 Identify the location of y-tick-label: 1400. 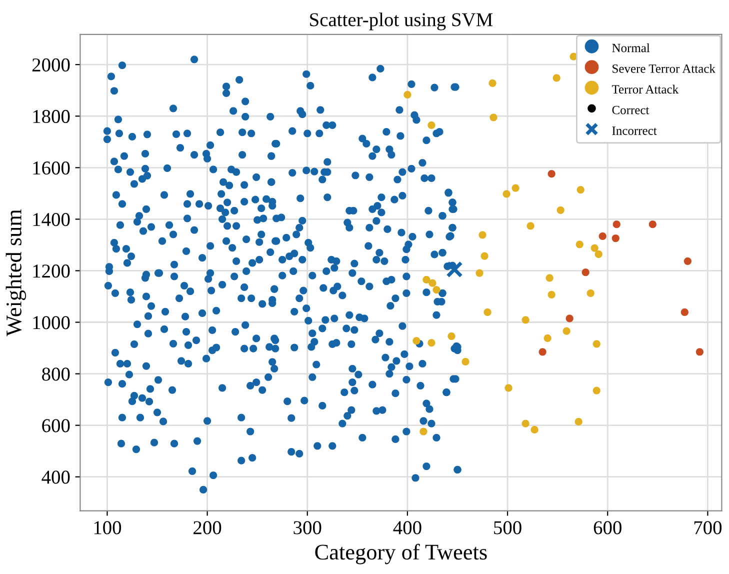
(51, 219).